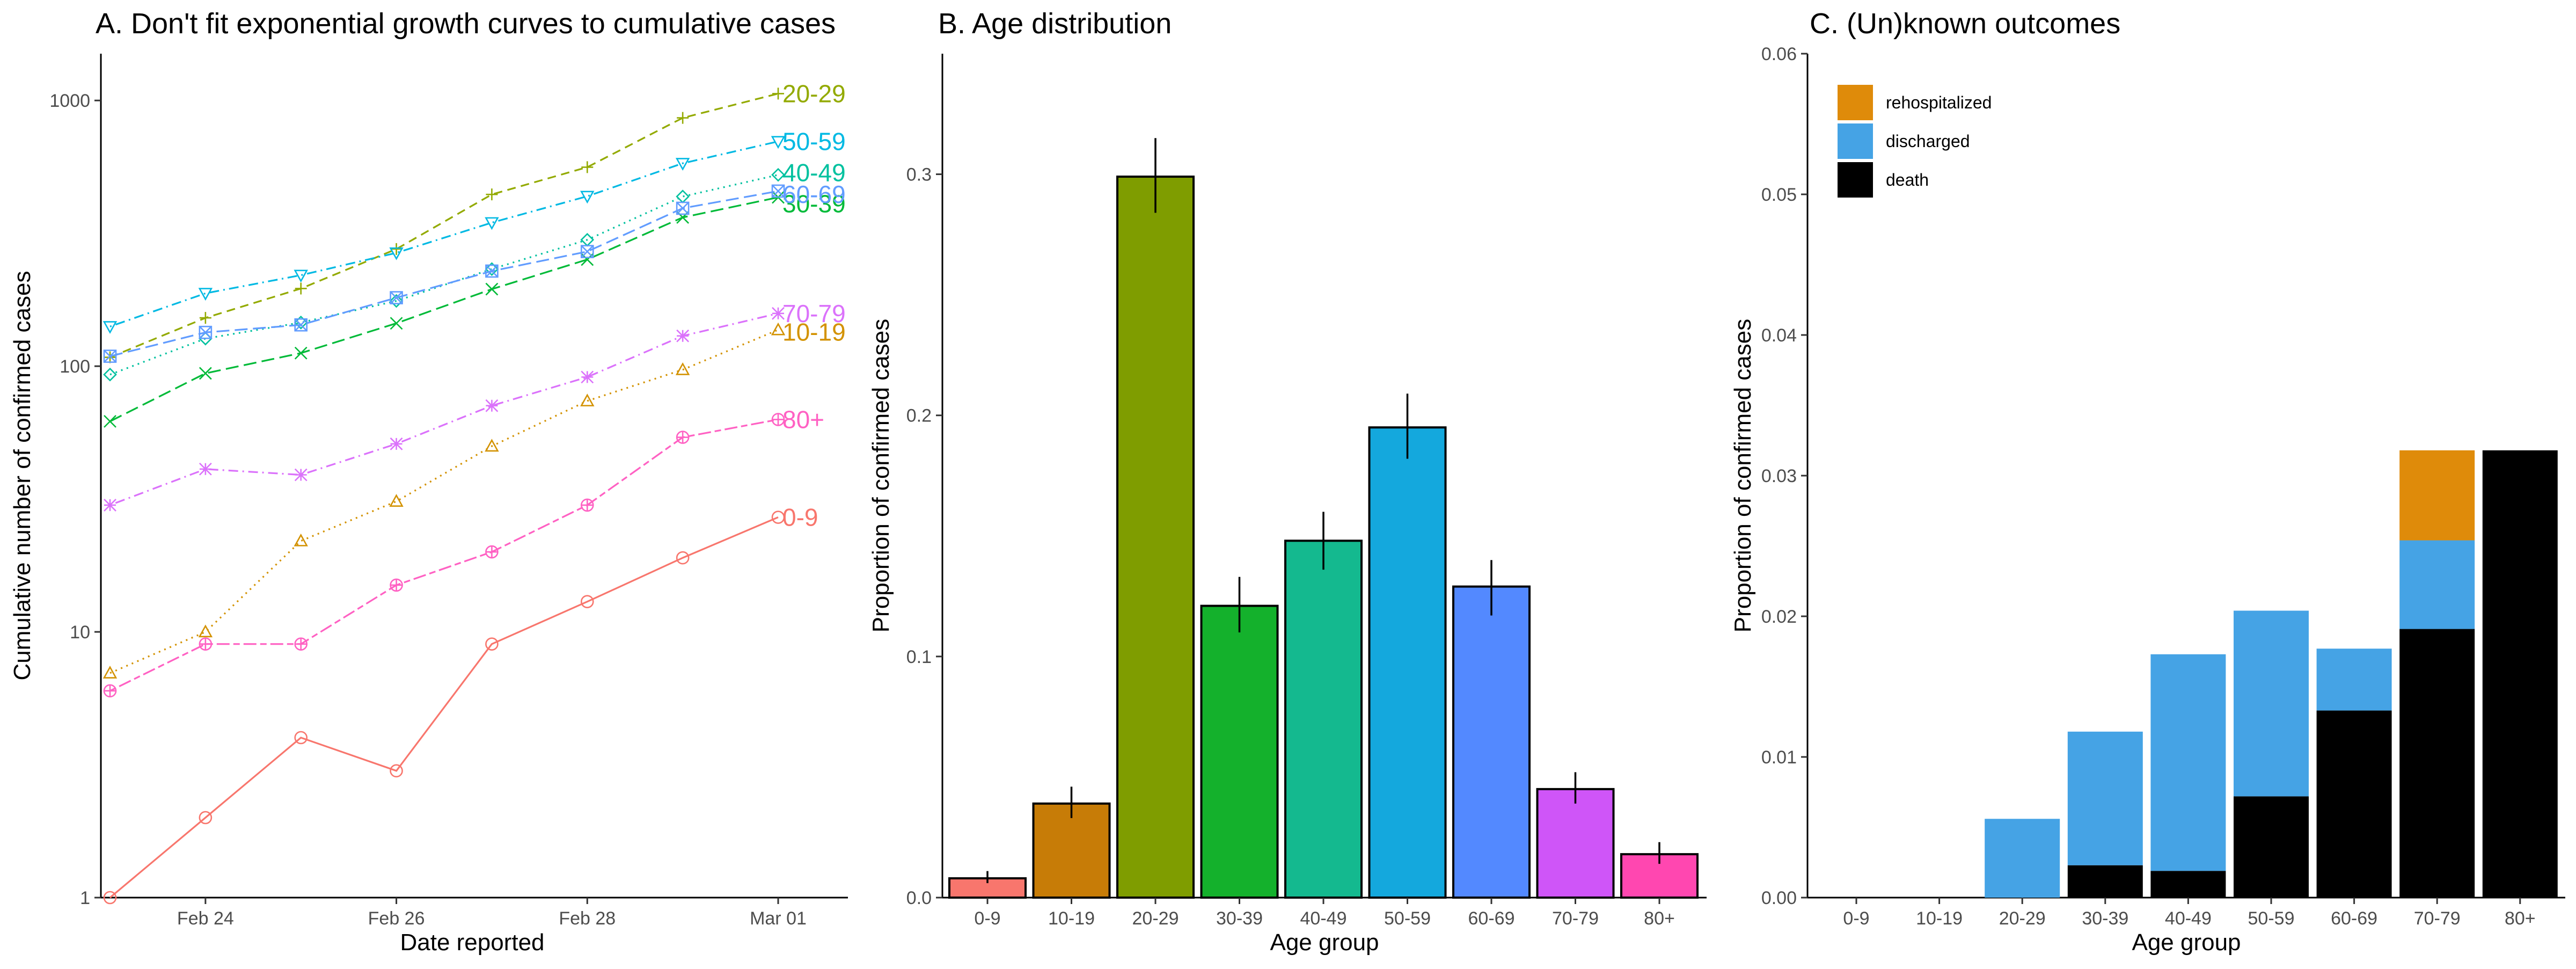  Describe the element at coordinates (814, 313) in the screenshot. I see `series-end-label: 70-79` at that location.